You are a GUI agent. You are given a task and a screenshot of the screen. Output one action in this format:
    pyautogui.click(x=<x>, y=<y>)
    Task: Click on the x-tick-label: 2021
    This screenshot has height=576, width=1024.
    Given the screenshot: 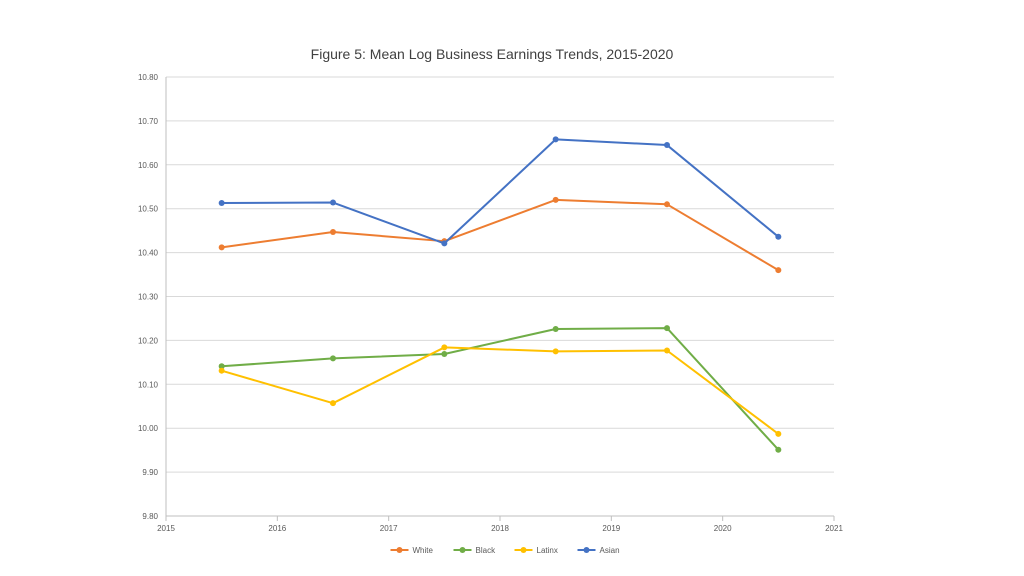 What is the action you would take?
    pyautogui.click(x=834, y=528)
    